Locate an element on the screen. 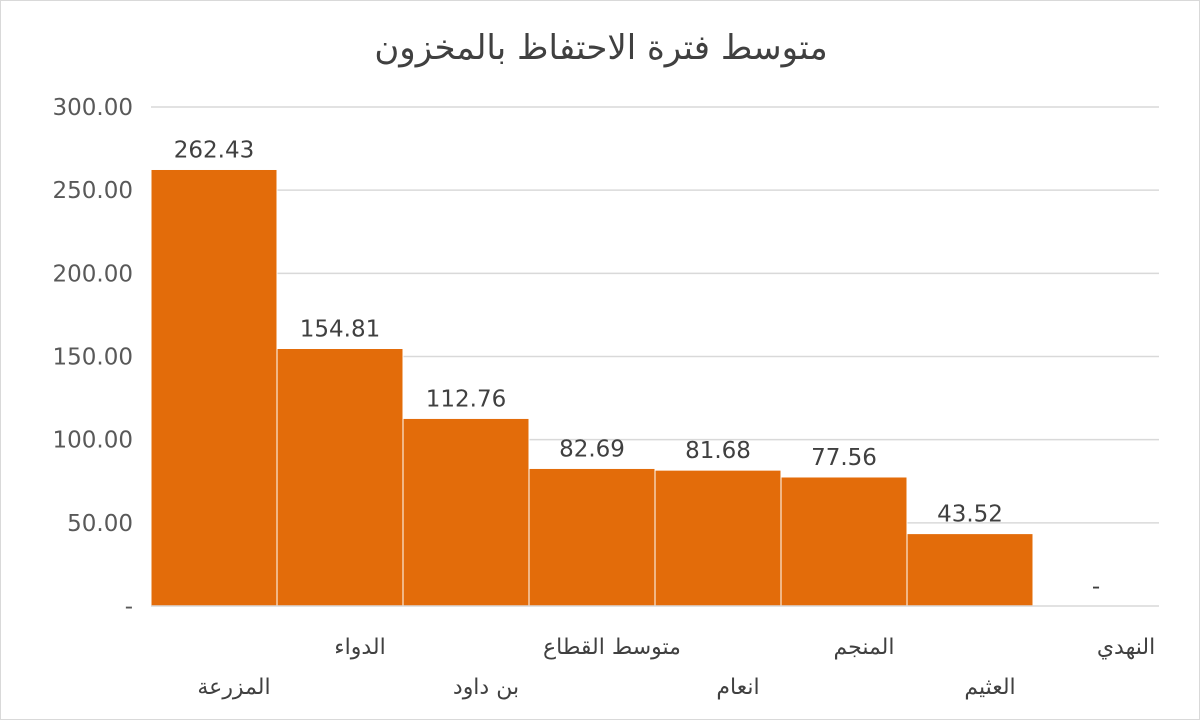  y-tick-label: 50.00 is located at coordinates (100, 524).